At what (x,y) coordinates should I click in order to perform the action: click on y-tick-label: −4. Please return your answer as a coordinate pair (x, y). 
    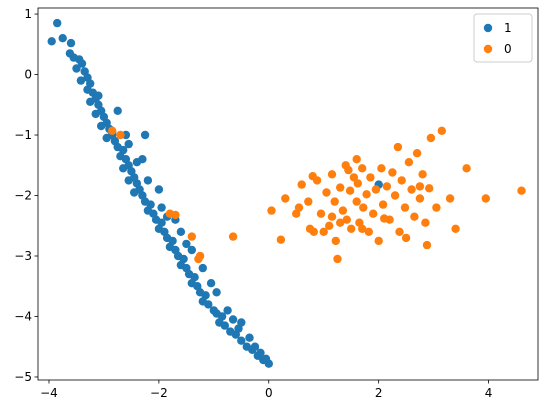
    Looking at the image, I should click on (23, 316).